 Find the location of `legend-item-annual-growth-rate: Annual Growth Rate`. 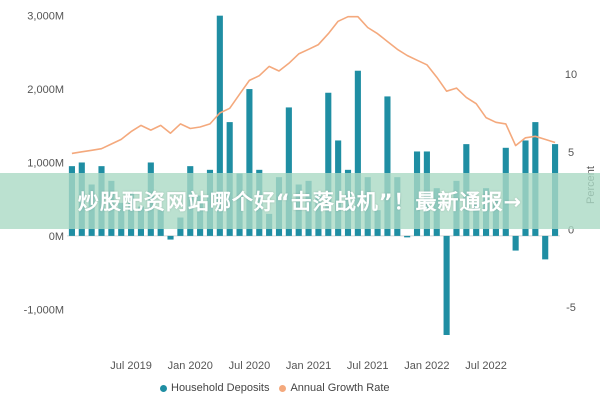

legend-item-annual-growth-rate: Annual Growth Rate is located at coordinates (334, 388).